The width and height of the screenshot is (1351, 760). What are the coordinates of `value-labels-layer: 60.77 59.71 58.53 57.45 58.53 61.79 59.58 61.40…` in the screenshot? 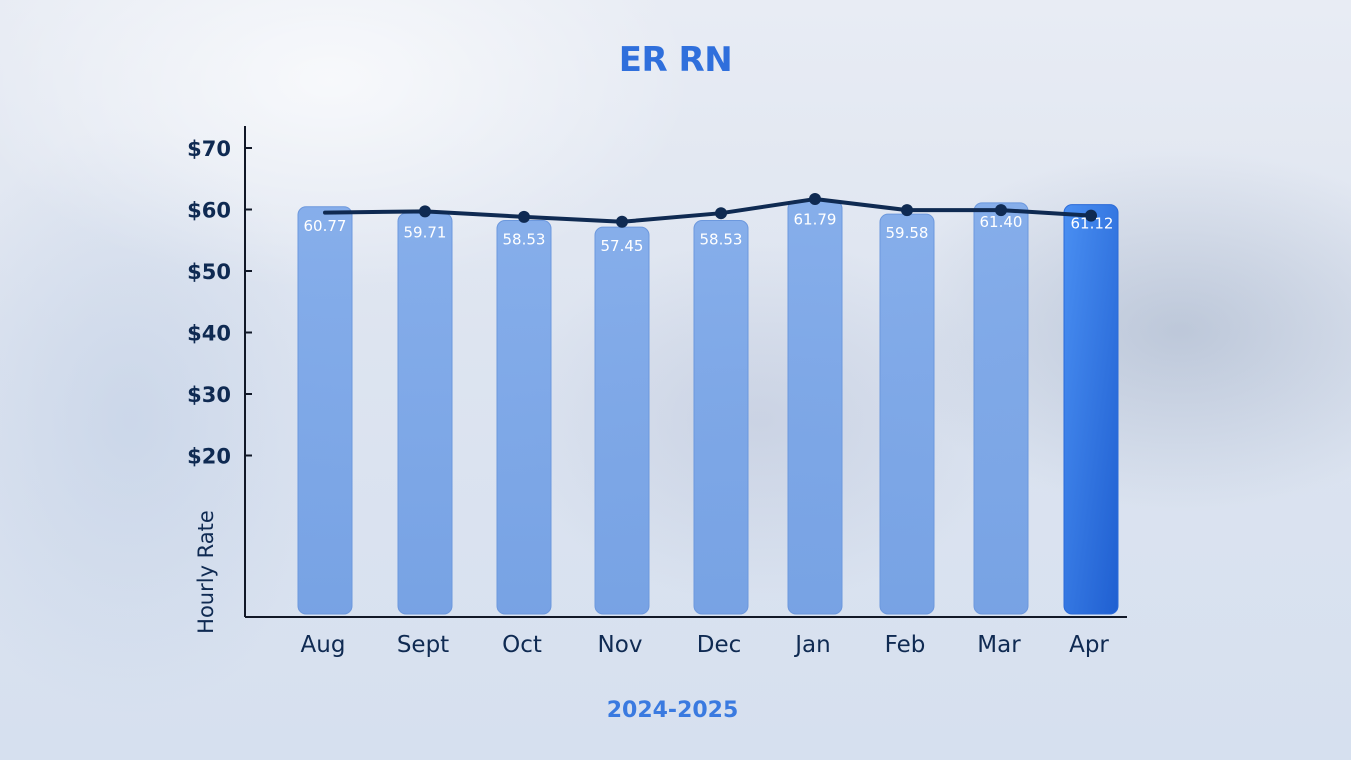 It's located at (709, 232).